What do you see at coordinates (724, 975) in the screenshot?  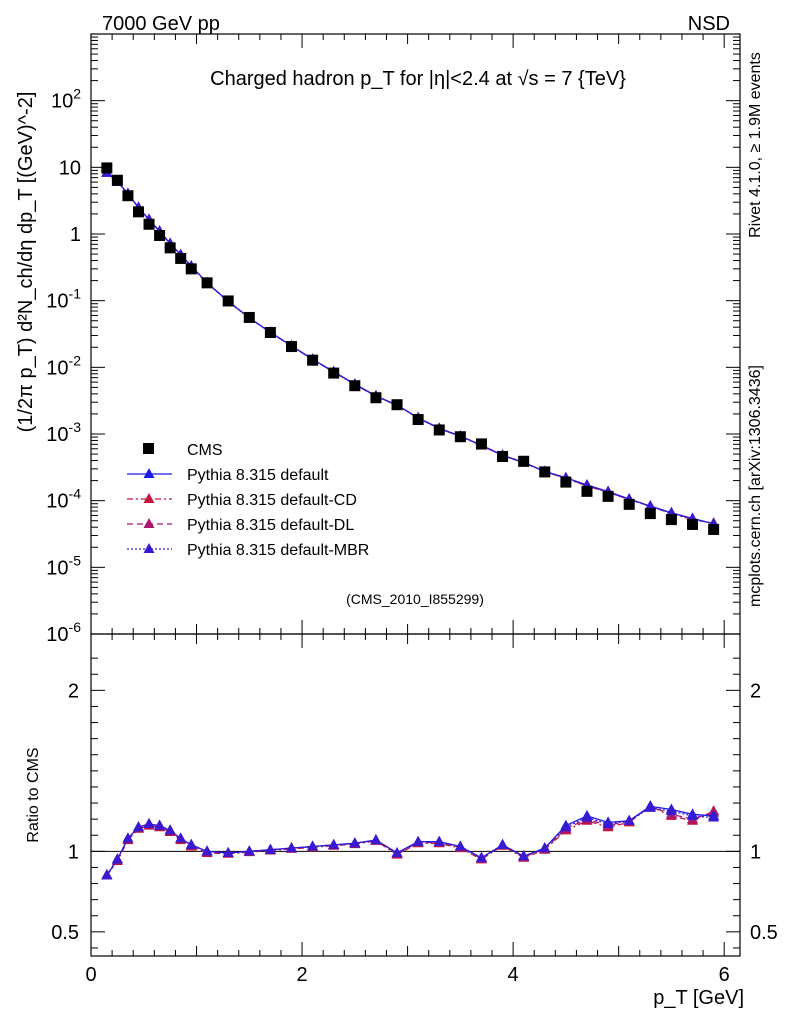 I see `x-tick-label: 6` at bounding box center [724, 975].